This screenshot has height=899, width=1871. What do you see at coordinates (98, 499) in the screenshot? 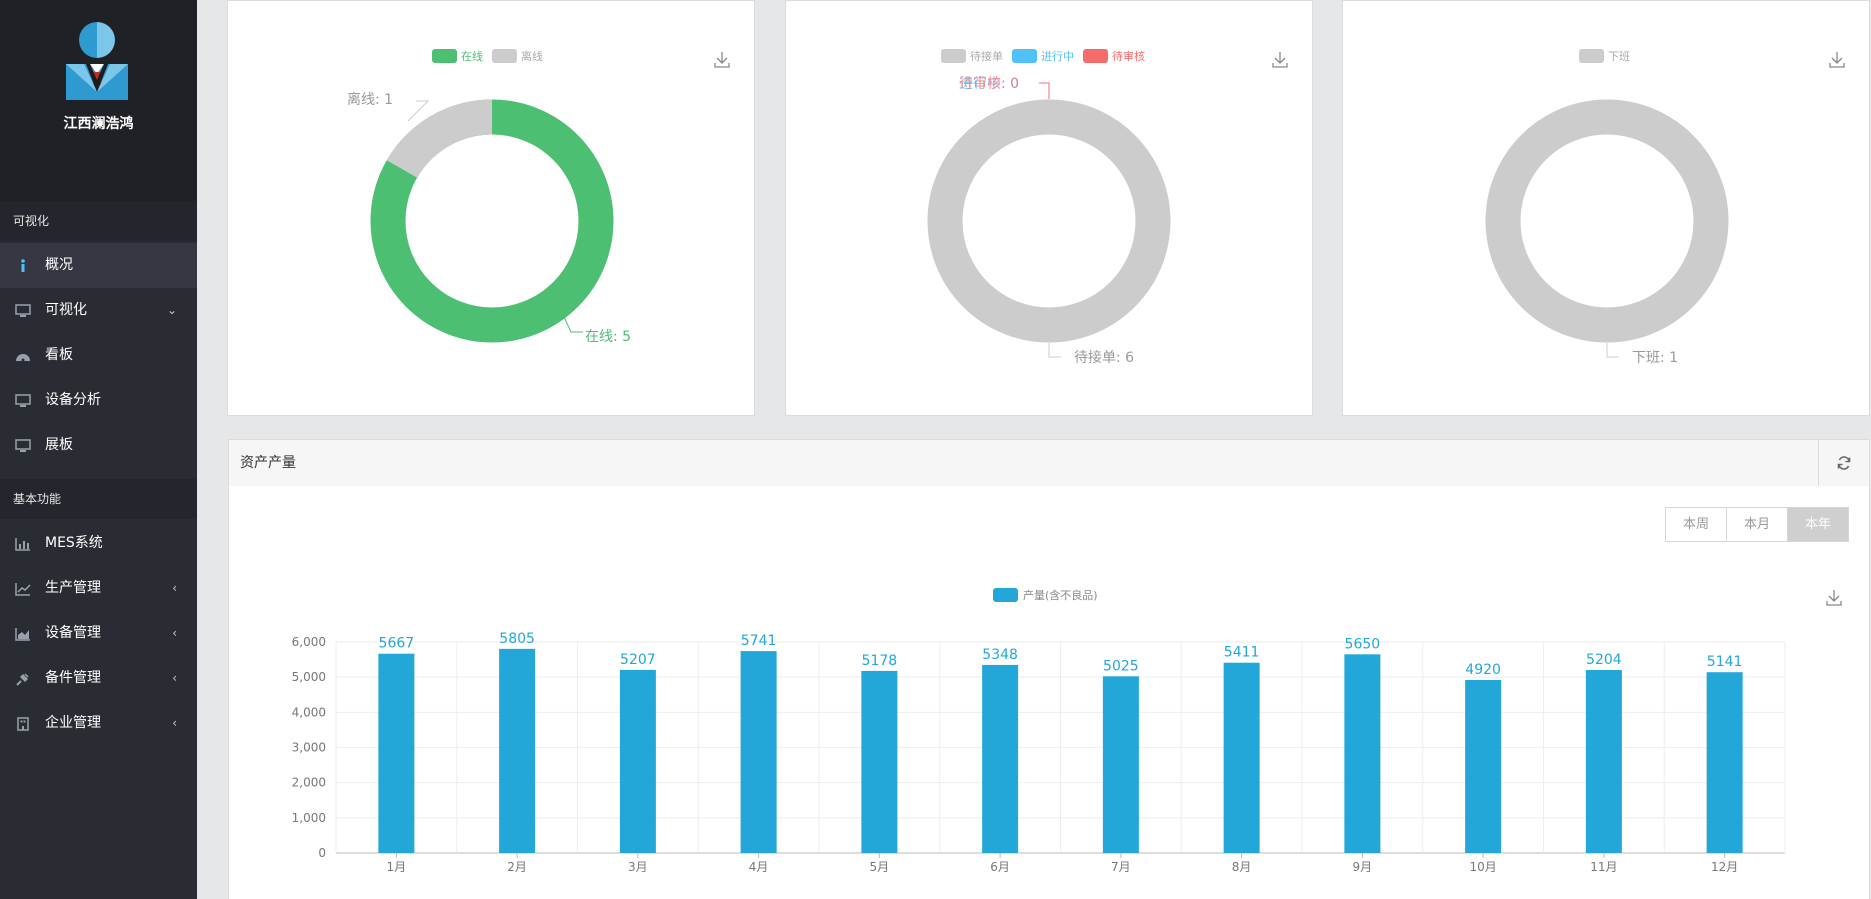
I see `section-title-basic: 基本功能` at bounding box center [98, 499].